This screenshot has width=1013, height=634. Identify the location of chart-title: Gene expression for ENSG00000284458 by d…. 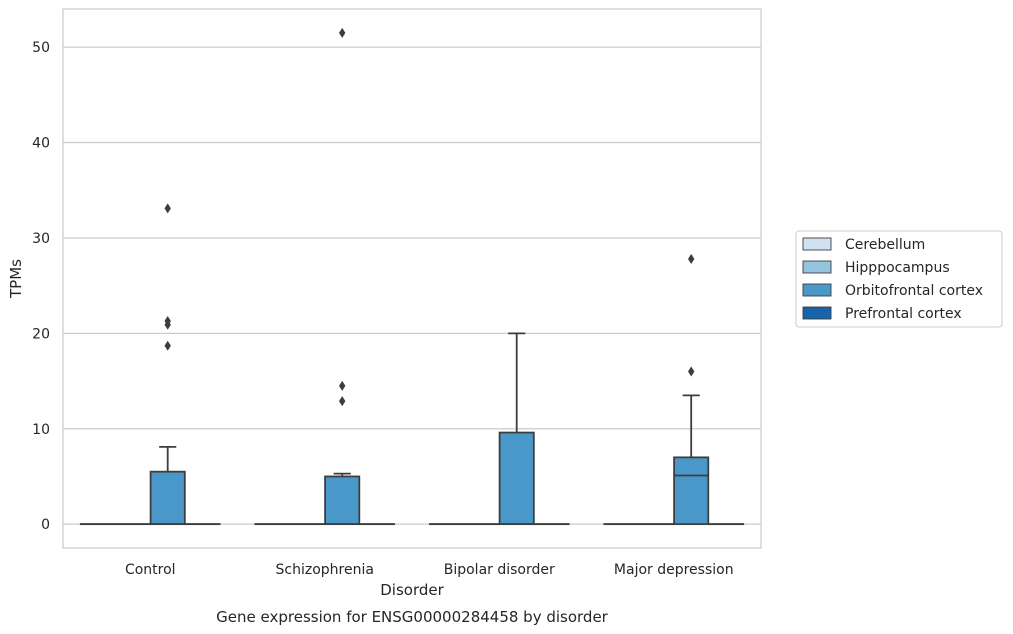
(412, 617).